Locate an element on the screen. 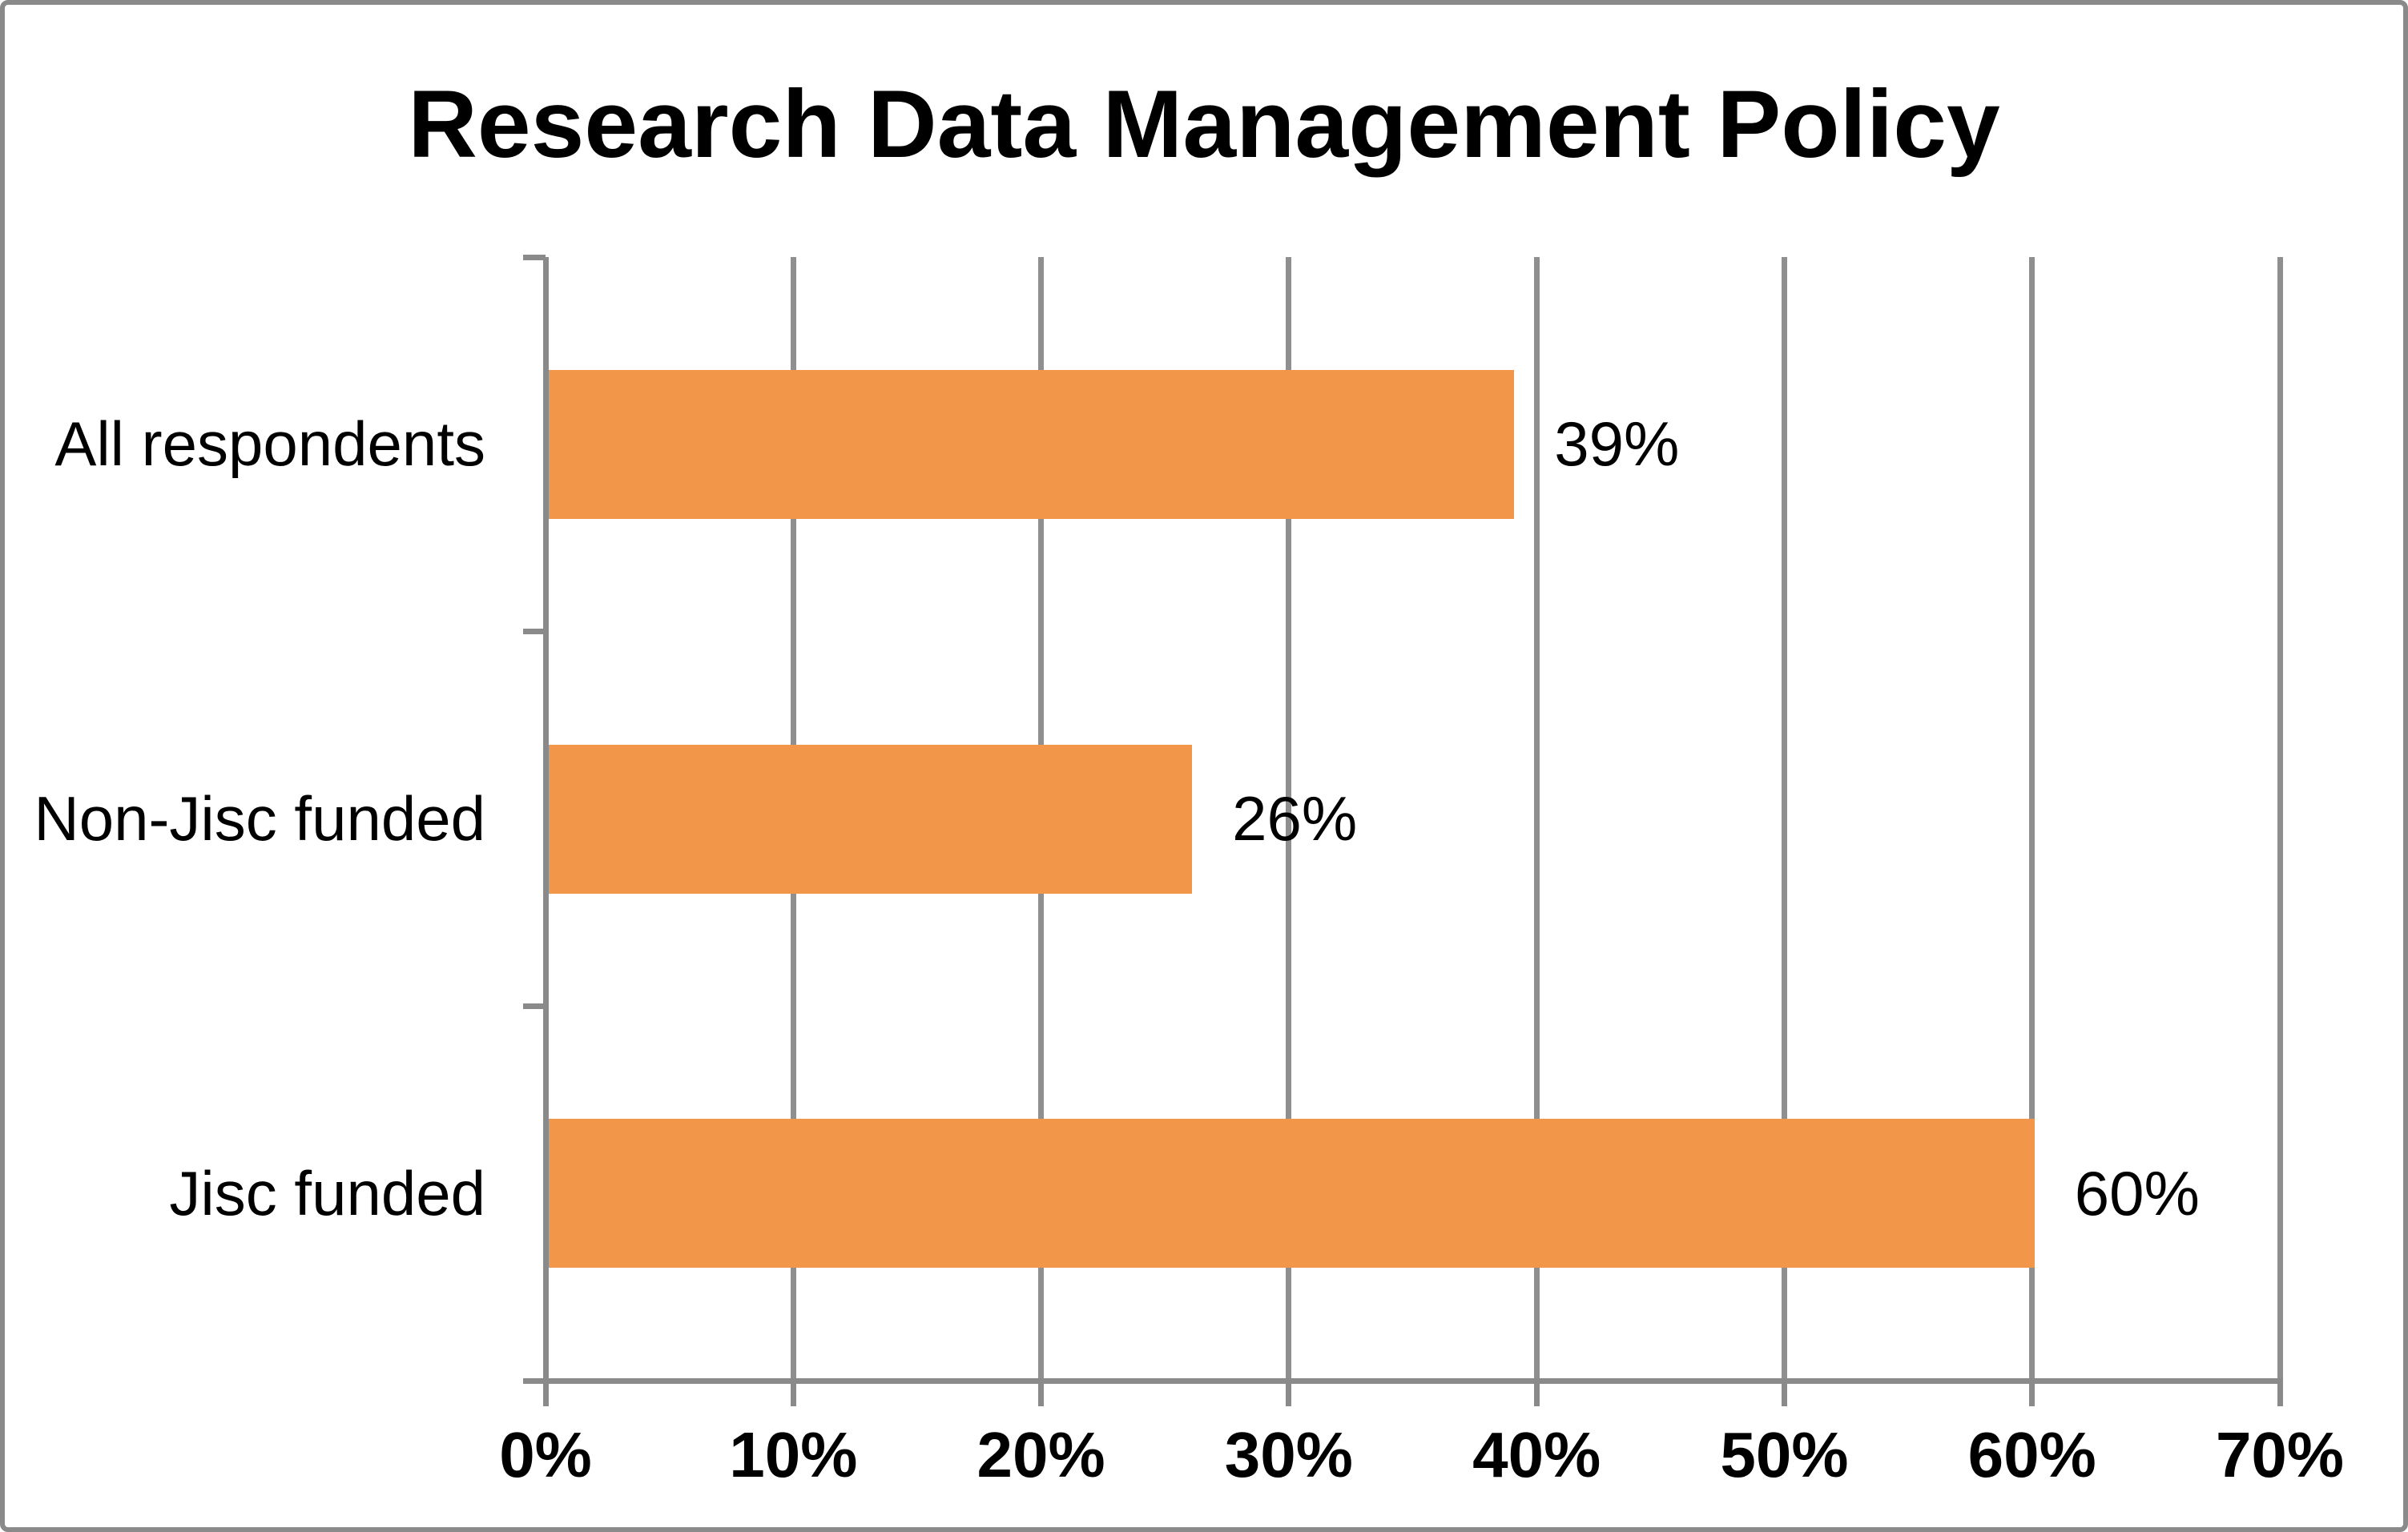 This screenshot has height=1532, width=2408. bar-value-label: 39% is located at coordinates (1617, 444).